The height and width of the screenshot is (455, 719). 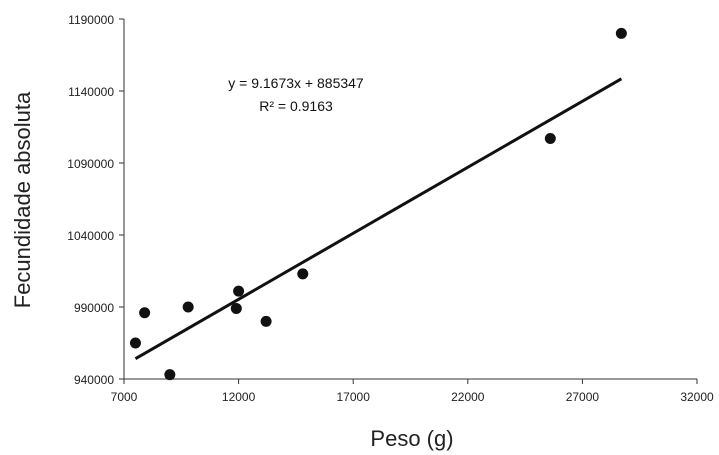 What do you see at coordinates (411, 438) in the screenshot?
I see `x-axis-title: Peso (g)` at bounding box center [411, 438].